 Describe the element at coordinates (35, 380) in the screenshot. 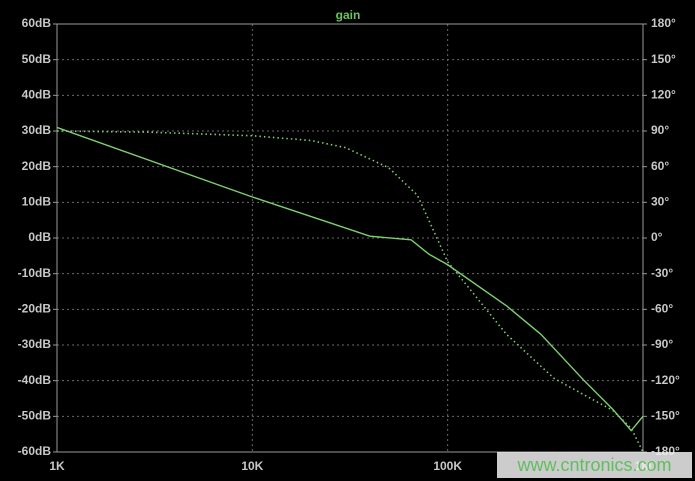

I see `y-tick-label: -40dB` at that location.